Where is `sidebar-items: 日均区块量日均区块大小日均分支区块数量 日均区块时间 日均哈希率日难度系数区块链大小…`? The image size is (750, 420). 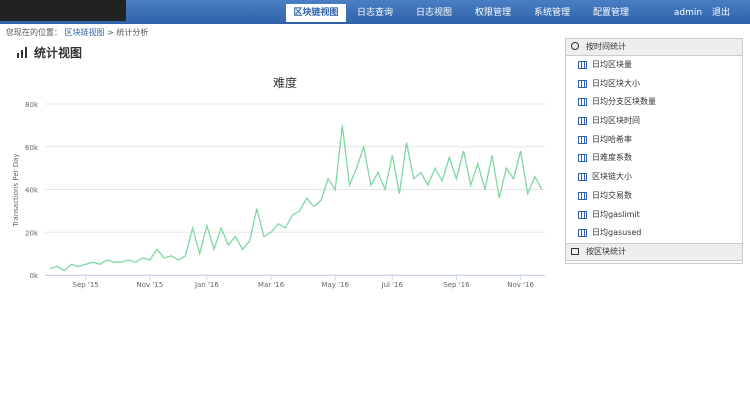
sidebar-items: 日均区块量日均区块大小日均分支区块数量 日均区块时间 日均哈希率日难度系数区块链大小… is located at coordinates (654, 149).